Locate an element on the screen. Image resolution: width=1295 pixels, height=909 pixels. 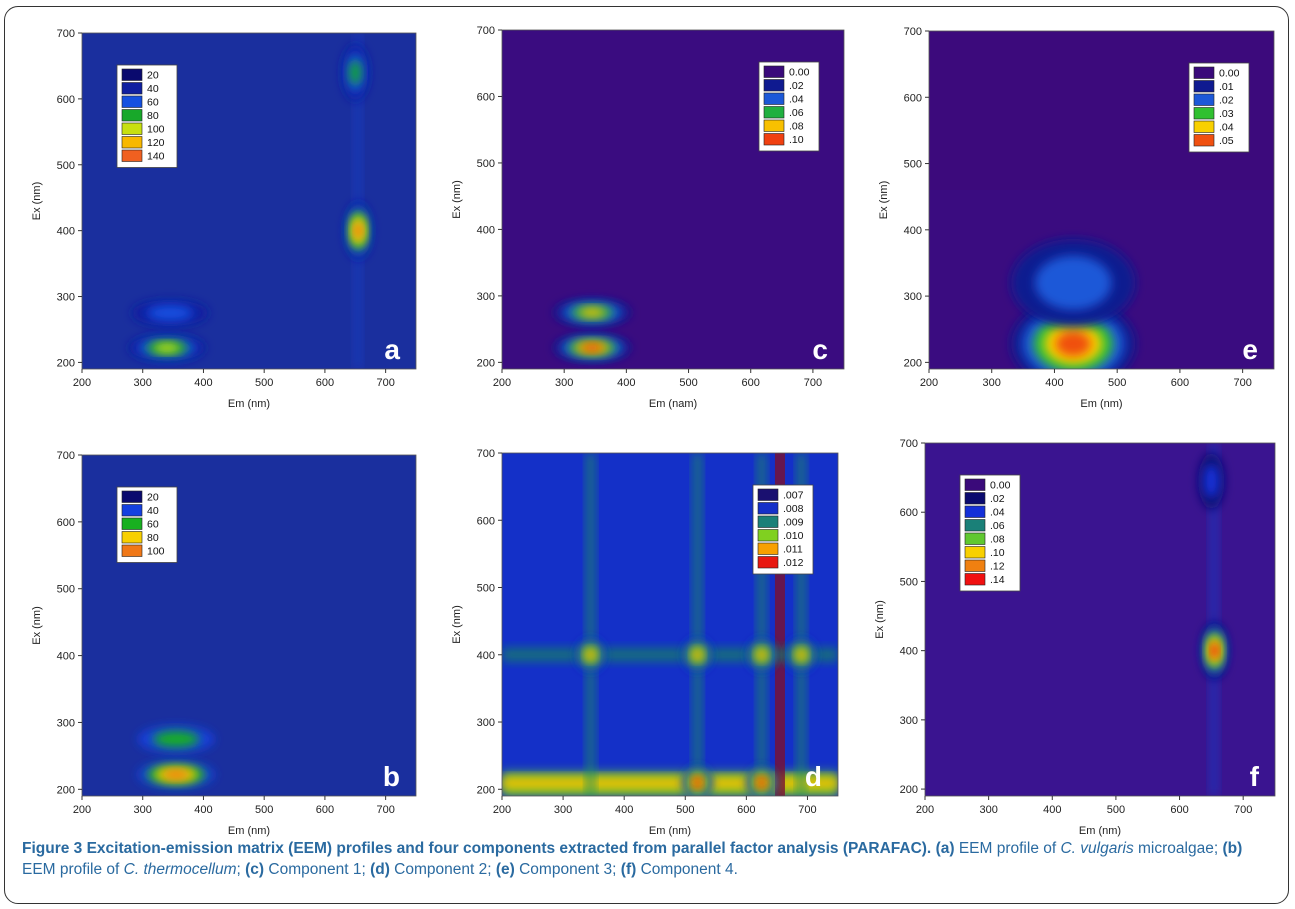
legend-label: 80 is located at coordinates (153, 538).